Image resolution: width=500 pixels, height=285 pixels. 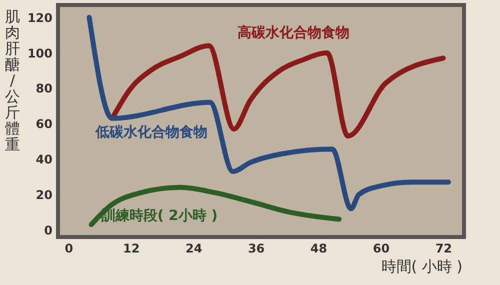 I want to click on y-tick-label: 40, so click(x=44, y=159).